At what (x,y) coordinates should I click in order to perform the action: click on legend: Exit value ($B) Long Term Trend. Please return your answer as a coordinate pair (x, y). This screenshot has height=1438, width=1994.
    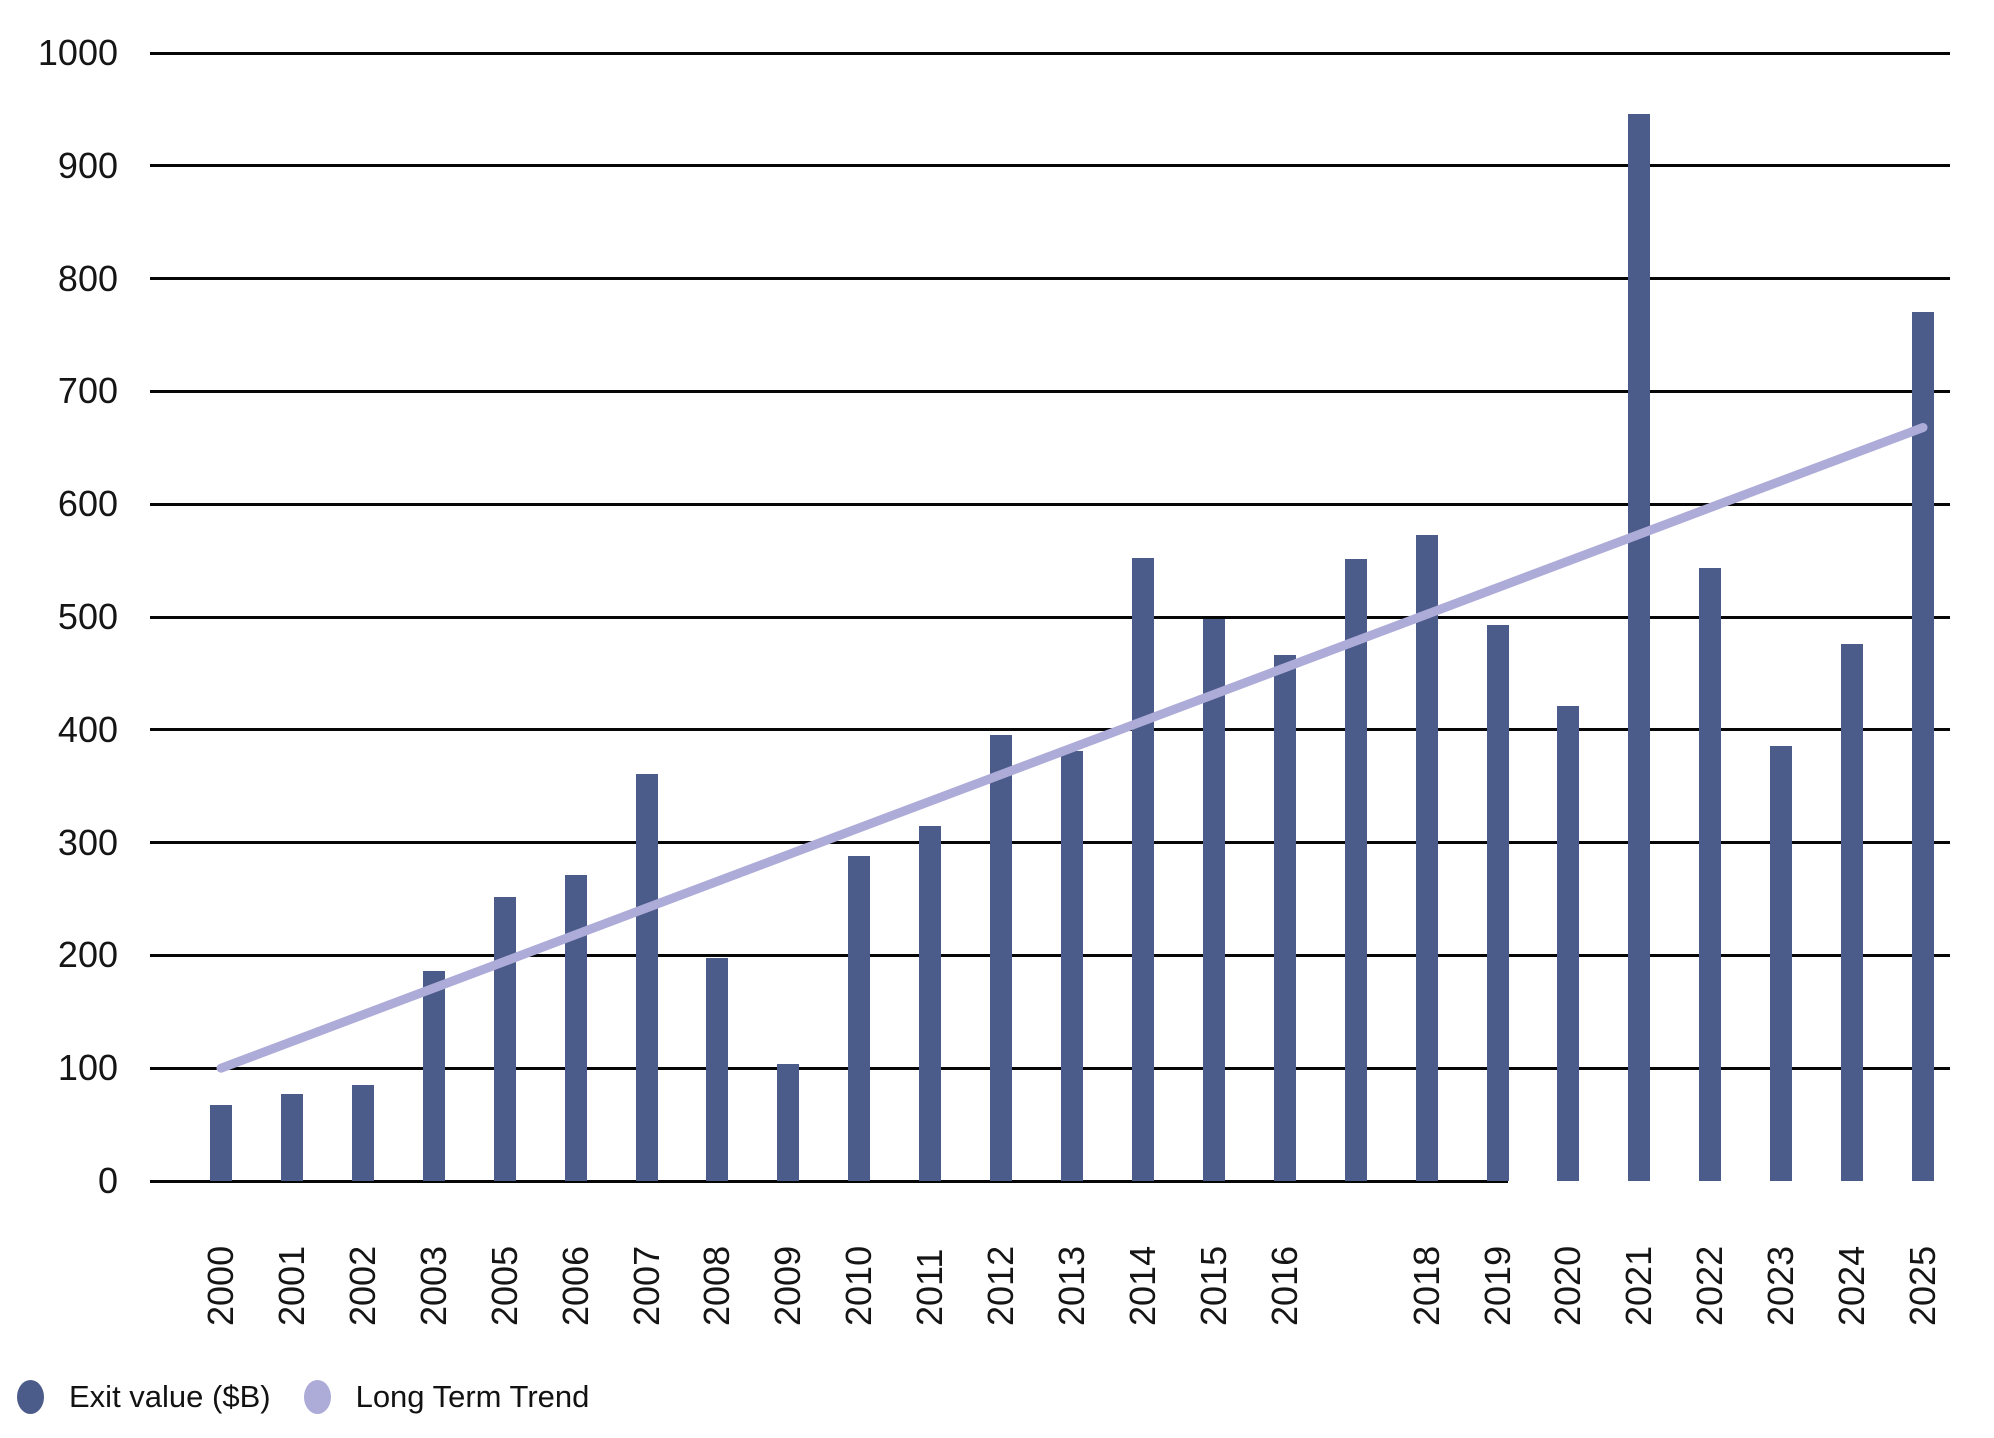
    Looking at the image, I should click on (303, 1397).